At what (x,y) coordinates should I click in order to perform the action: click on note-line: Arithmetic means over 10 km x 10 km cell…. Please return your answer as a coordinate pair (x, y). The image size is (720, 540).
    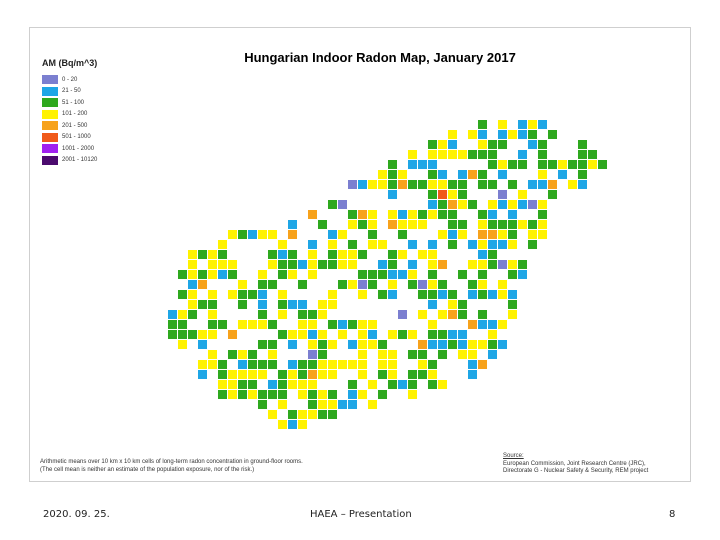
    Looking at the image, I should click on (171, 462).